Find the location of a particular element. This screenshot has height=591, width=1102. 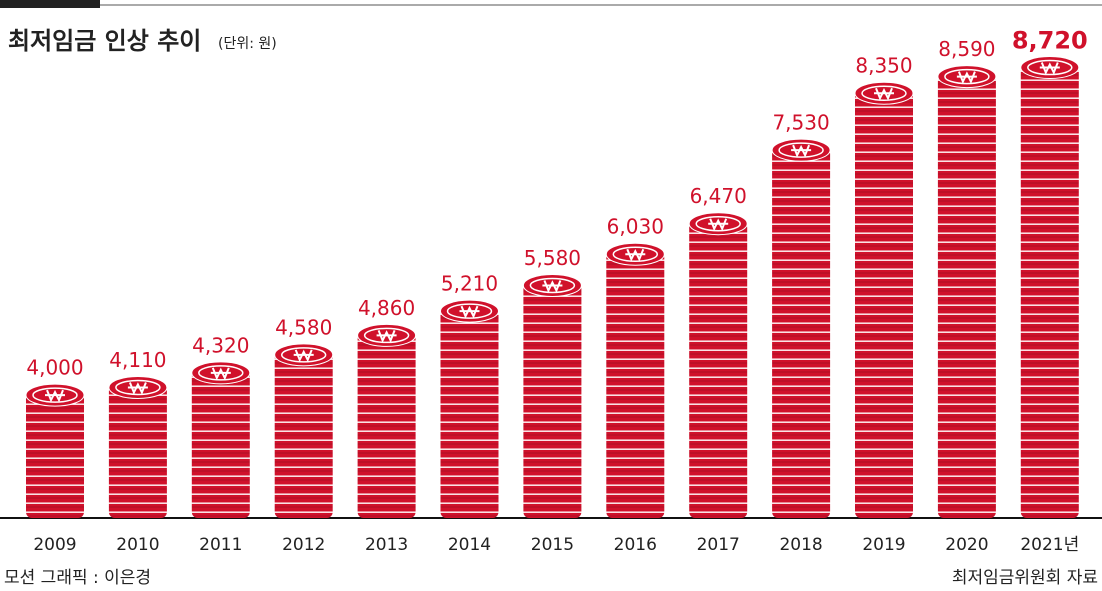

x-tick-label: 2013 is located at coordinates (386, 545).